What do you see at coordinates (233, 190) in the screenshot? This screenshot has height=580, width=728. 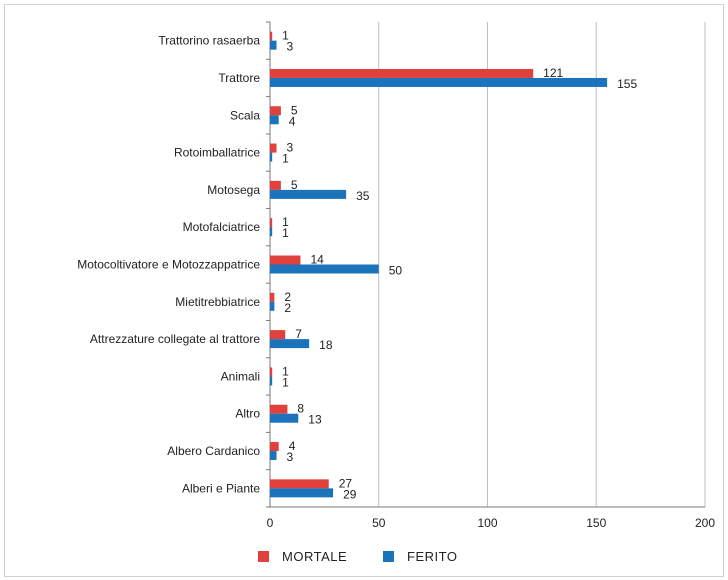 I see `category-label: Motosega` at bounding box center [233, 190].